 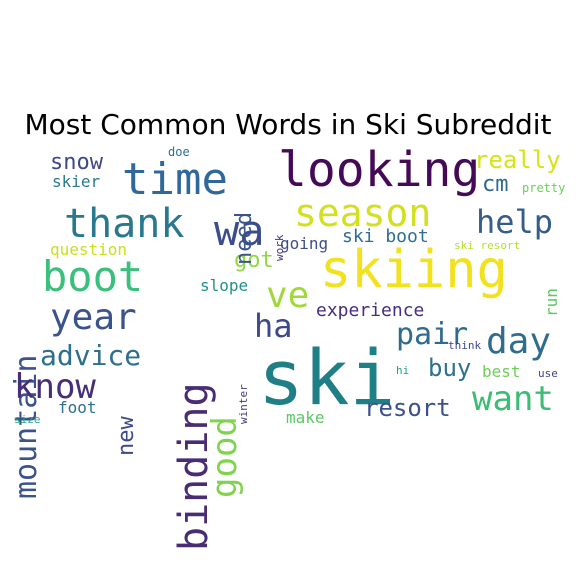 I want to click on word-cm: cm, so click(x=495, y=184).